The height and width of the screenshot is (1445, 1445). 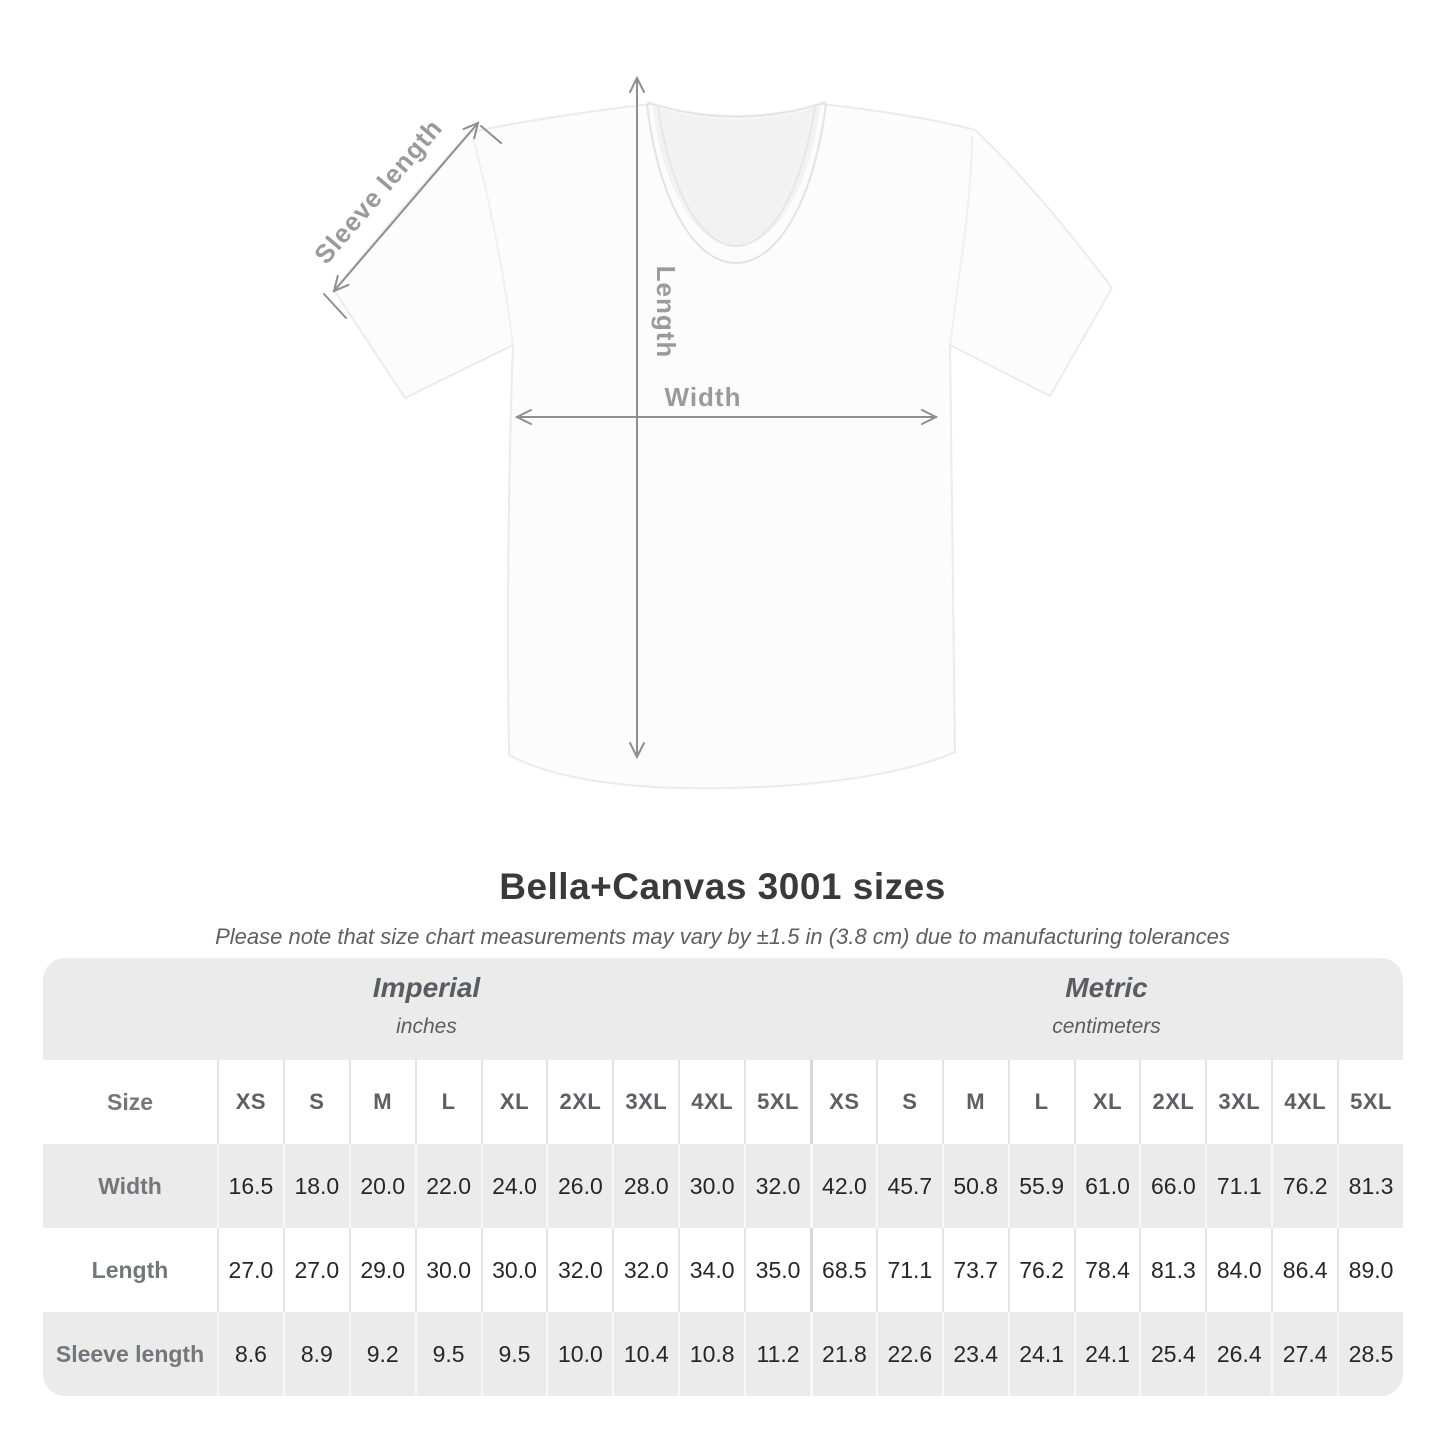 I want to click on measurement-cell: 26.0, so click(x=579, y=1186).